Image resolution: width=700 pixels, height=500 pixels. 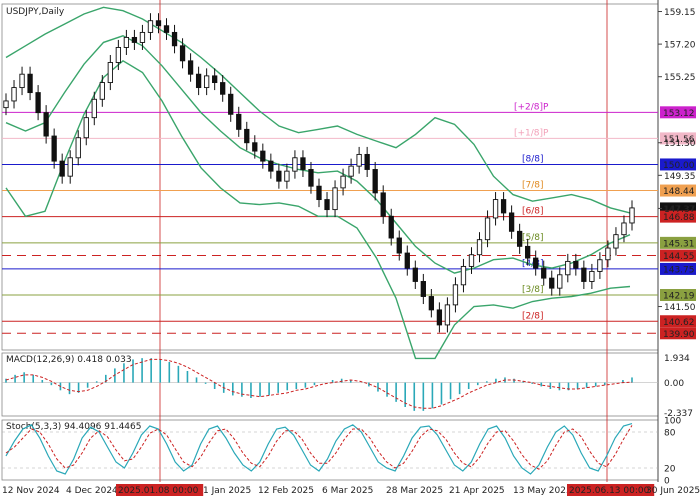 What do you see at coordinates (533, 316) in the screenshot?
I see `level-label-10: [2/8]` at bounding box center [533, 316].